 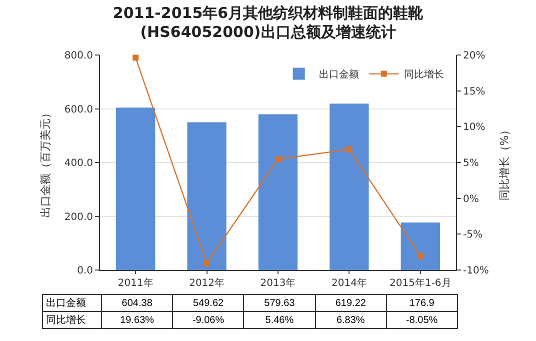 I want to click on legend-label: 出口金额, so click(x=338, y=74).